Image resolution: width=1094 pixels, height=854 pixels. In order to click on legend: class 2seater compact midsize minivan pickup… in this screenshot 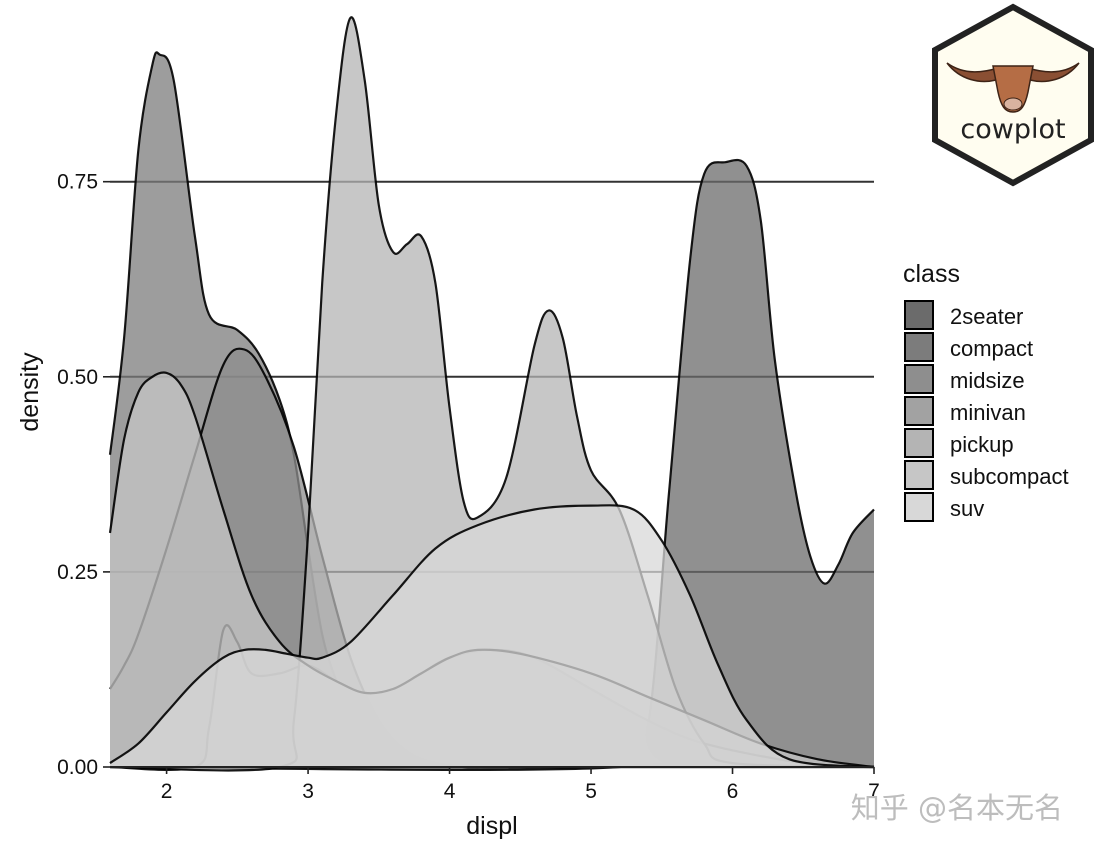, I will do `click(986, 391)`.